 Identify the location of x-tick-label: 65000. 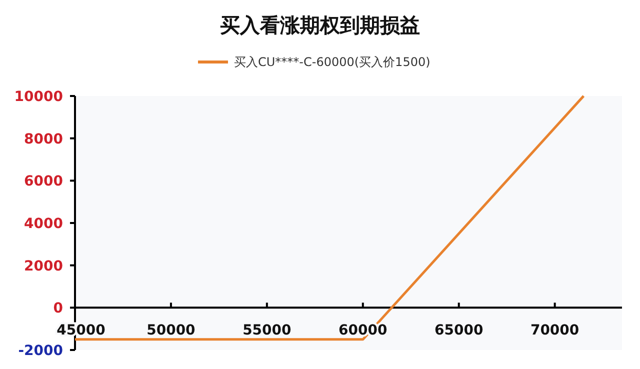
(459, 330).